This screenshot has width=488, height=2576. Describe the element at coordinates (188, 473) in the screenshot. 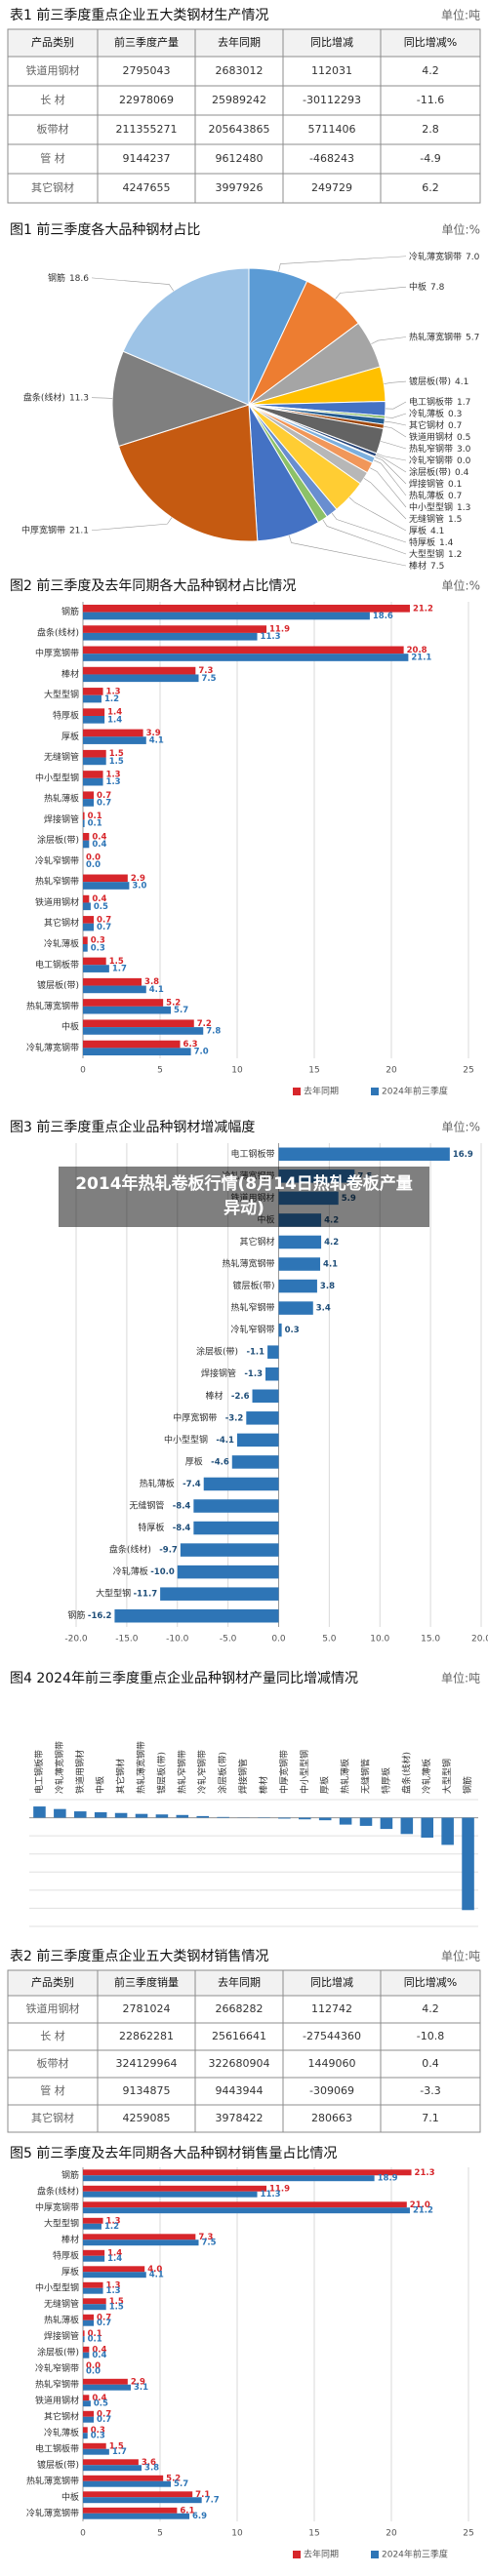

I see `pie-slice` at that location.